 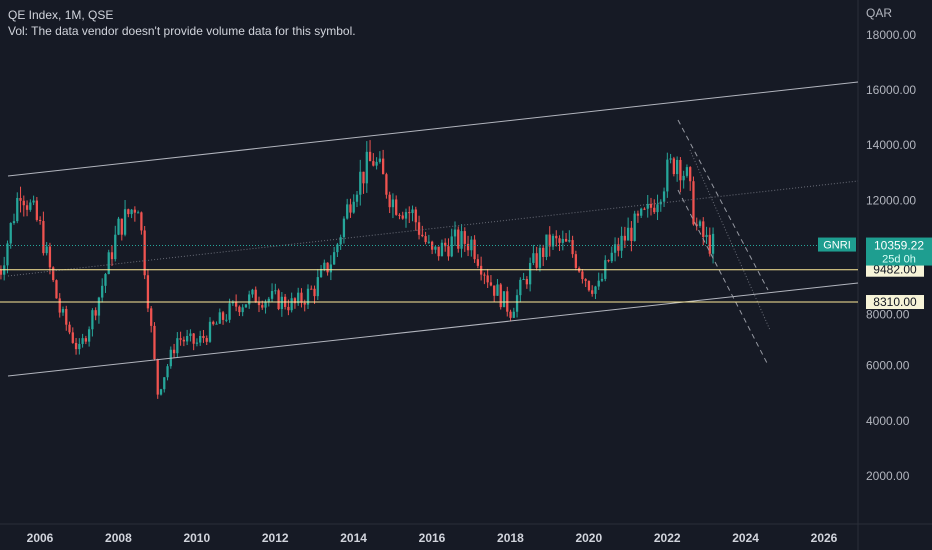 I want to click on bar-countdown-label: 25d 0h, so click(x=899, y=260).